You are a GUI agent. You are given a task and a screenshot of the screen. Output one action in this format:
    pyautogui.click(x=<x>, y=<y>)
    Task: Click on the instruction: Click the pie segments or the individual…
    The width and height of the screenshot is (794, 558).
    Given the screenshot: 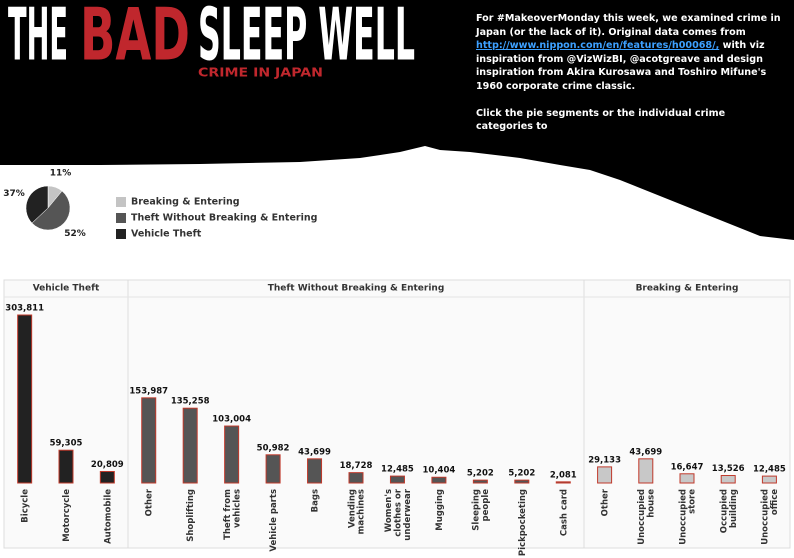 What is the action you would take?
    pyautogui.click(x=601, y=120)
    